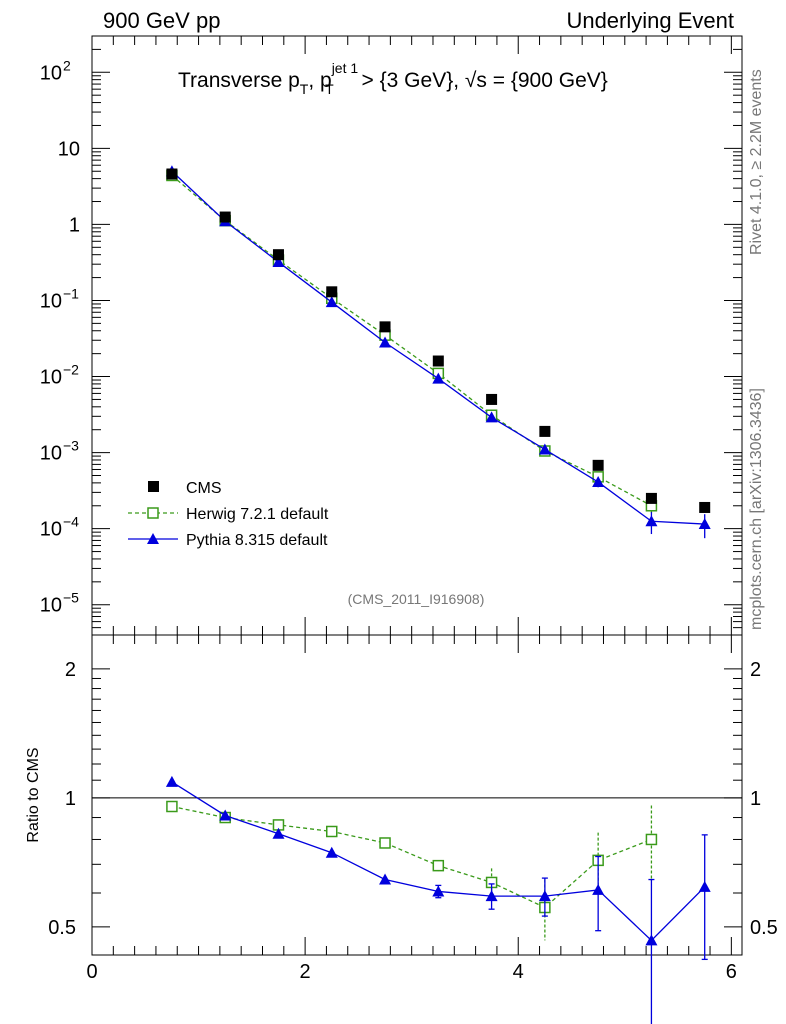 The width and height of the screenshot is (786, 1024). What do you see at coordinates (305, 972) in the screenshot?
I see `x-tick-label: 2` at bounding box center [305, 972].